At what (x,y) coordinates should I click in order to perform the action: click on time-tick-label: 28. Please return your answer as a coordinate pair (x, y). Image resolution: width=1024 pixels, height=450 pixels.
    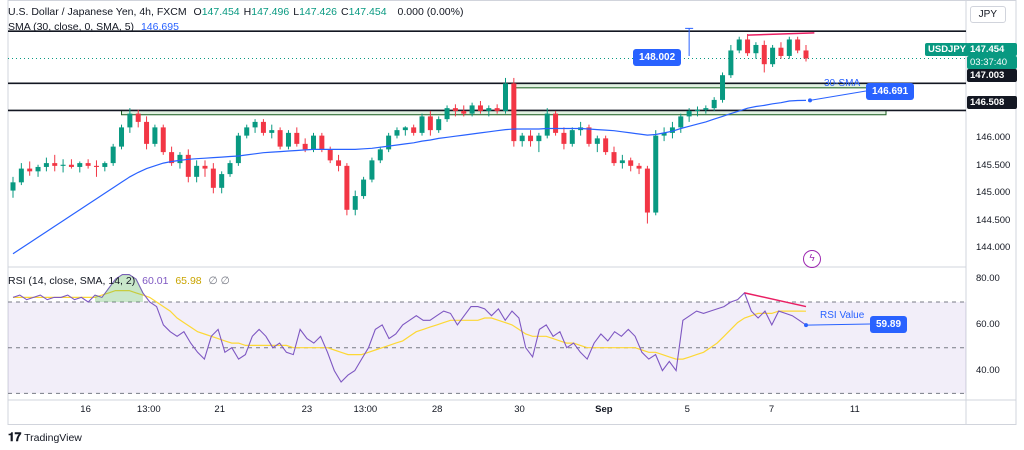
    Looking at the image, I should click on (437, 409).